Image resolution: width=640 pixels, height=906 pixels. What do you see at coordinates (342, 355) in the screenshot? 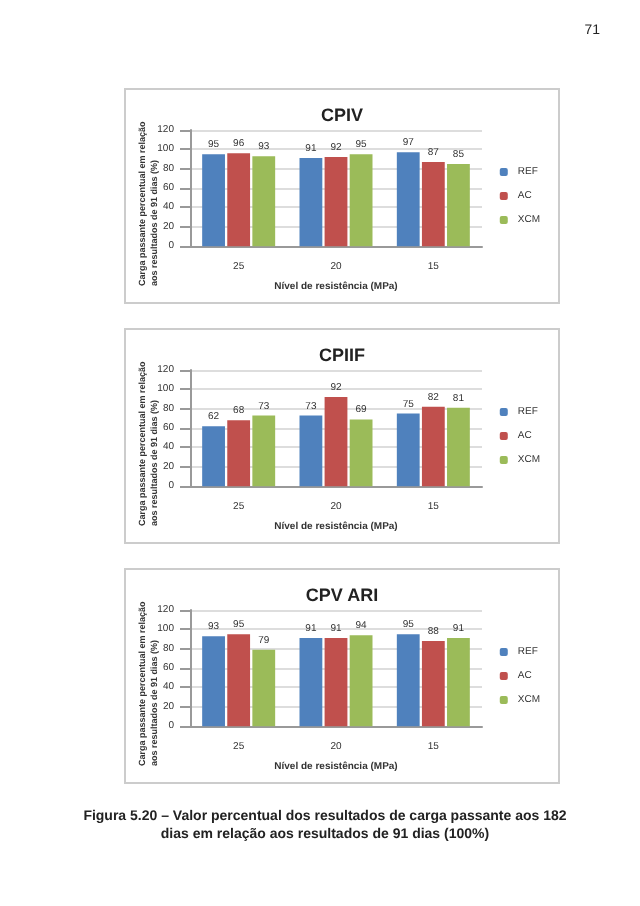
I see `chart-title: CPIIF` at bounding box center [342, 355].